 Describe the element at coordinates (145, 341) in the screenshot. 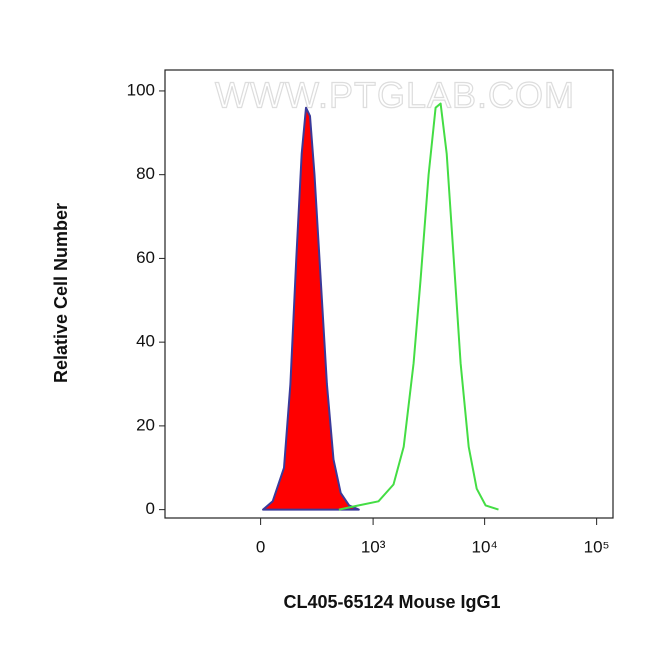

I see `y-tick-label: 40` at that location.